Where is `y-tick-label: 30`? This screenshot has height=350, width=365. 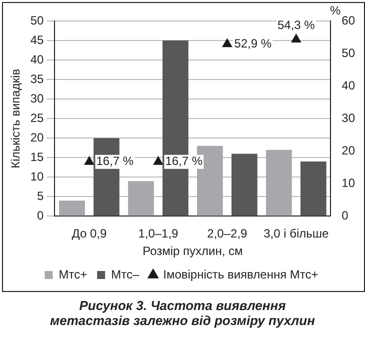 y-tick-label: 30 is located at coordinates (37, 98).